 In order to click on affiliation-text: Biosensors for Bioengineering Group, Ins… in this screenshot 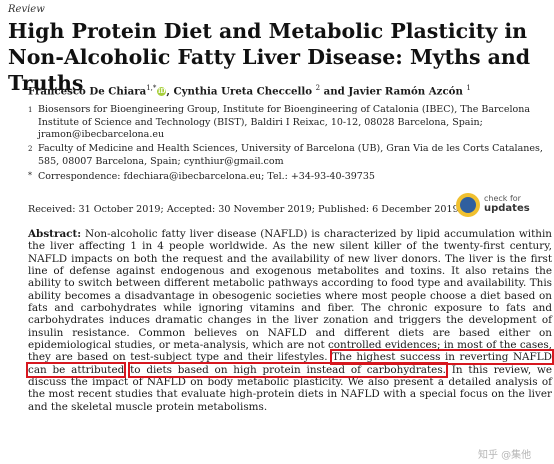, I will do `click(284, 122)`.